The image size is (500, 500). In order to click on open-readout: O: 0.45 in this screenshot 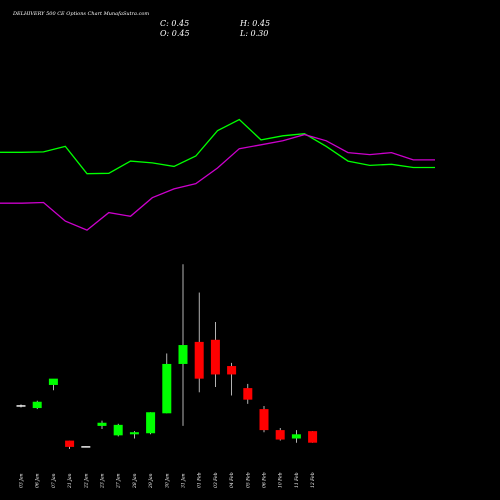, I will do `click(175, 33)`.